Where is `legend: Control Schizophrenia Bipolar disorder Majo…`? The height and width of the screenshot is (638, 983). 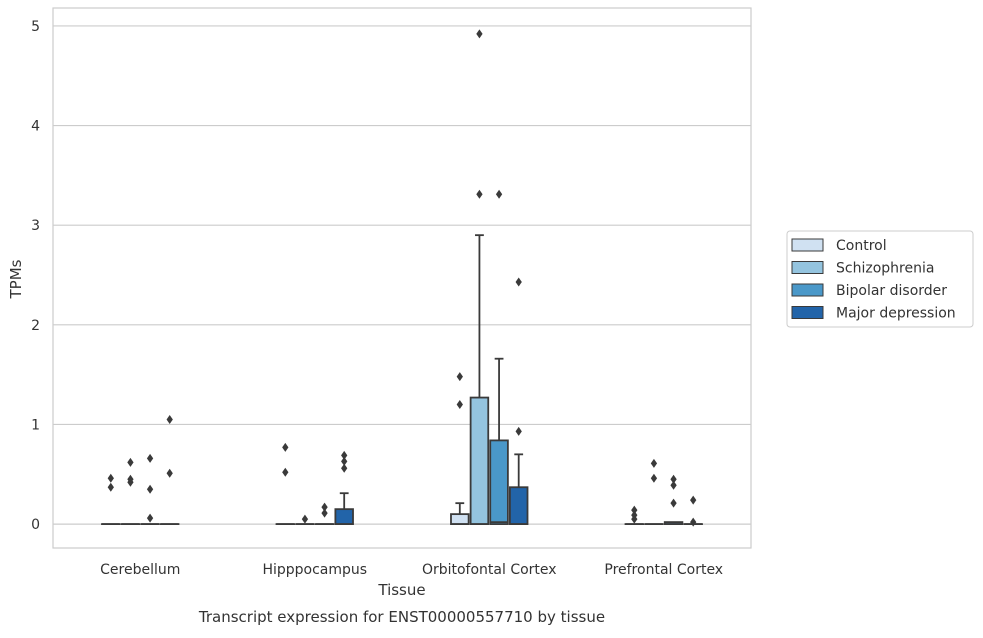 legend: Control Schizophrenia Bipolar disorder Majo… is located at coordinates (880, 279).